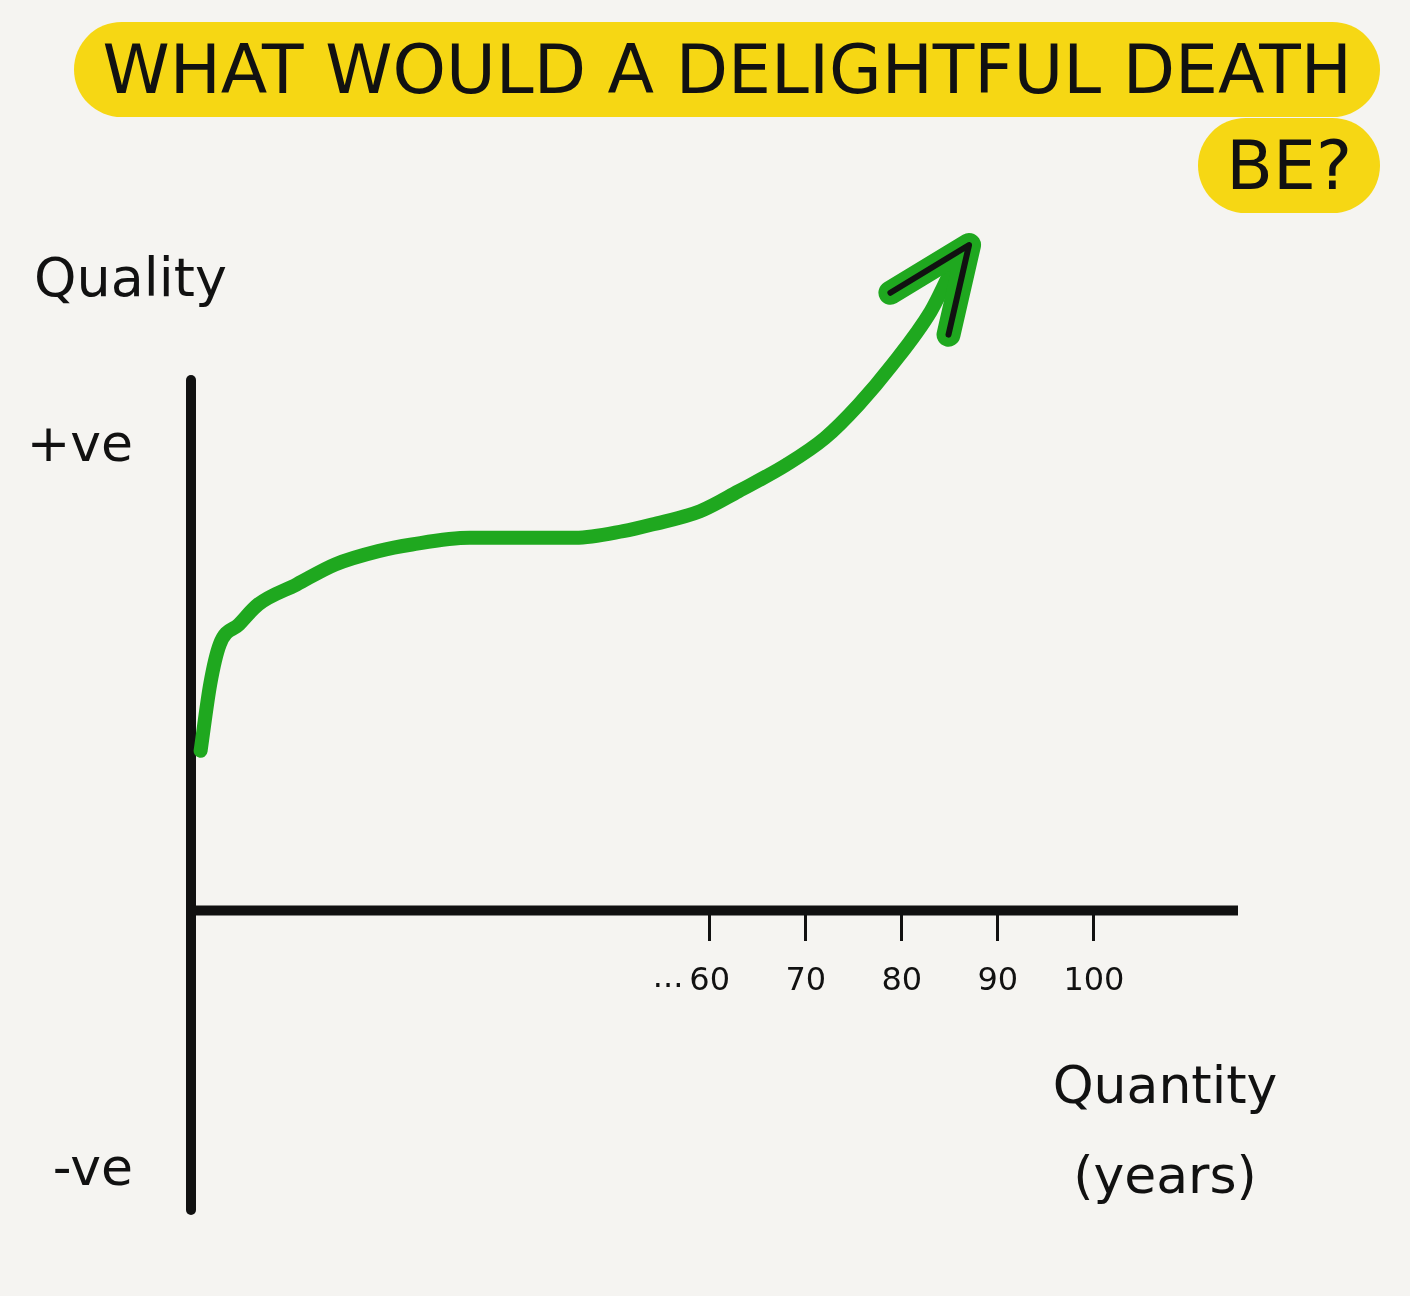  Describe the element at coordinates (998, 979) in the screenshot. I see `x-tick-label: 90` at that location.